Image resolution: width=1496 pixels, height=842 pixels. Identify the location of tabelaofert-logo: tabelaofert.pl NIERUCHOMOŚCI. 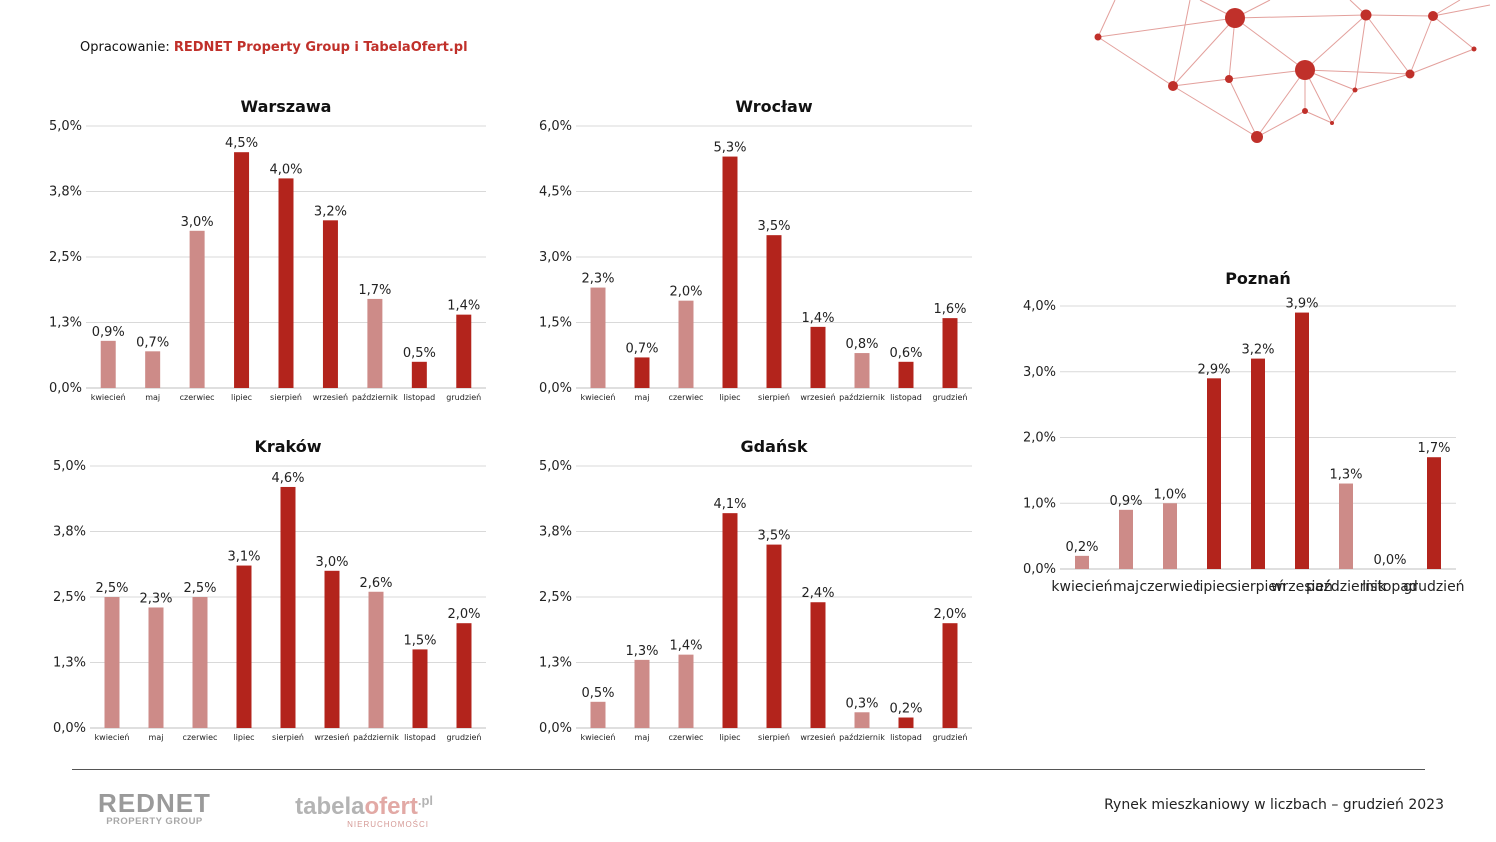
(350, 808).